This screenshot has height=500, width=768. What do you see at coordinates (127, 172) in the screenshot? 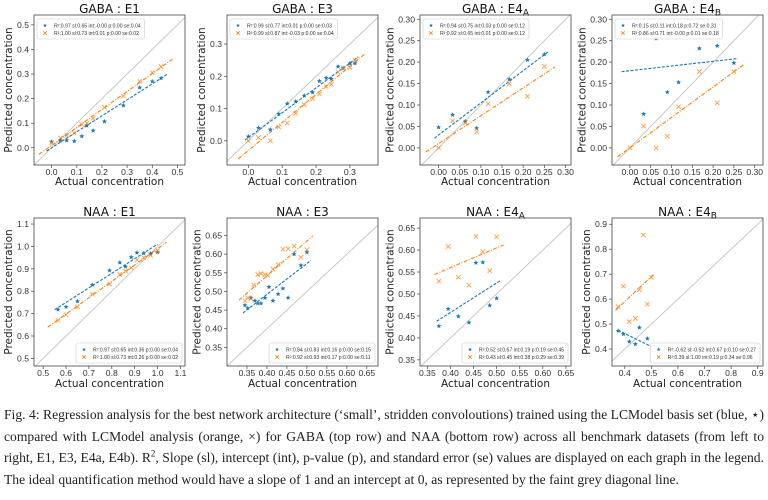
I see `x-tick-label: 0.3` at bounding box center [127, 172].